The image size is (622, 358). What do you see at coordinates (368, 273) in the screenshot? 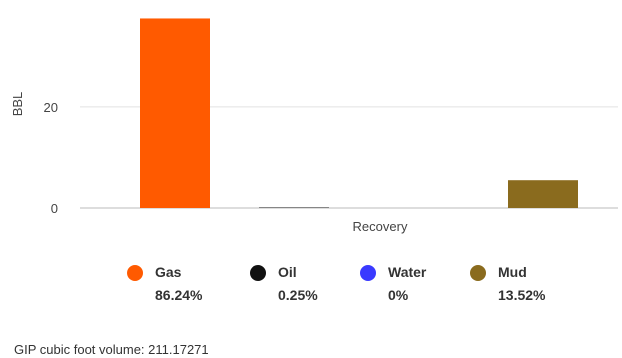
I see `legend-water-swatch` at bounding box center [368, 273].